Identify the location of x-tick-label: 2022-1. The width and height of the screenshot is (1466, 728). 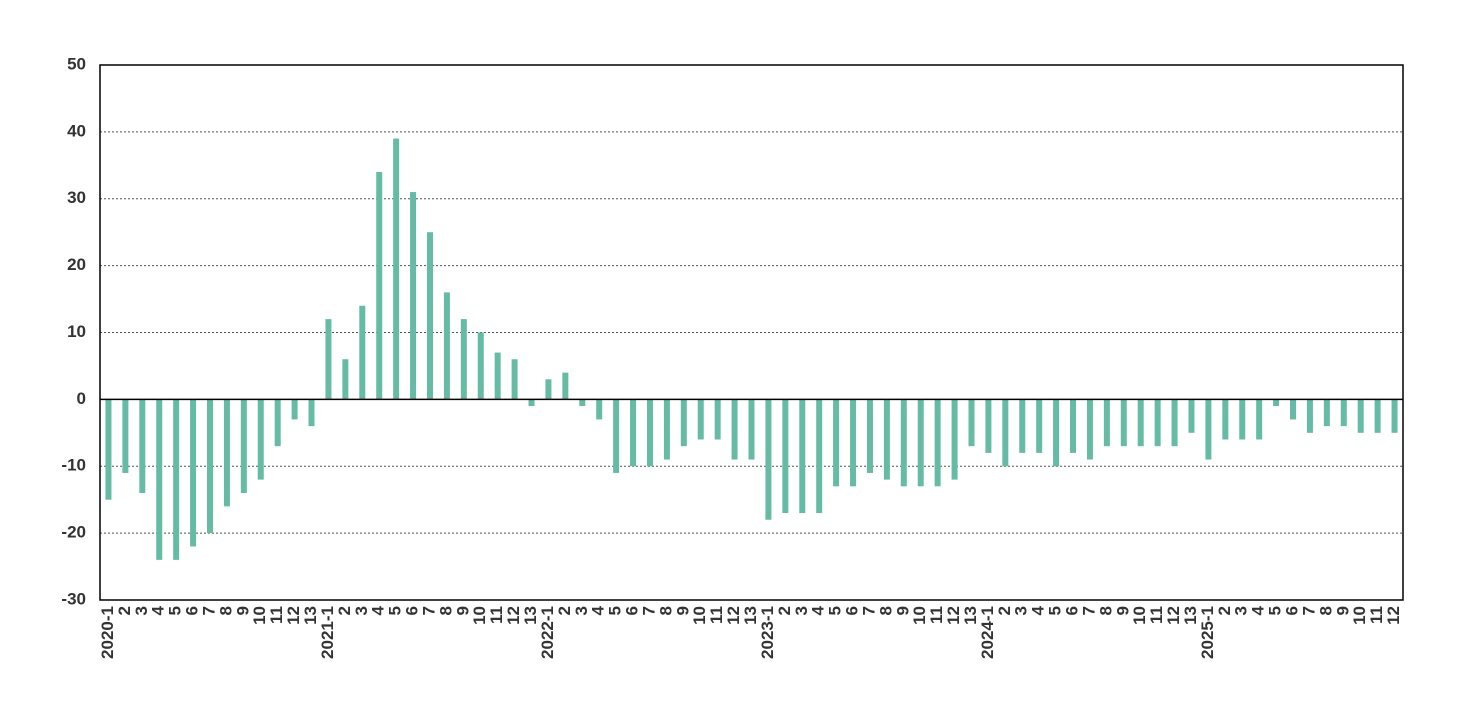
(547, 632).